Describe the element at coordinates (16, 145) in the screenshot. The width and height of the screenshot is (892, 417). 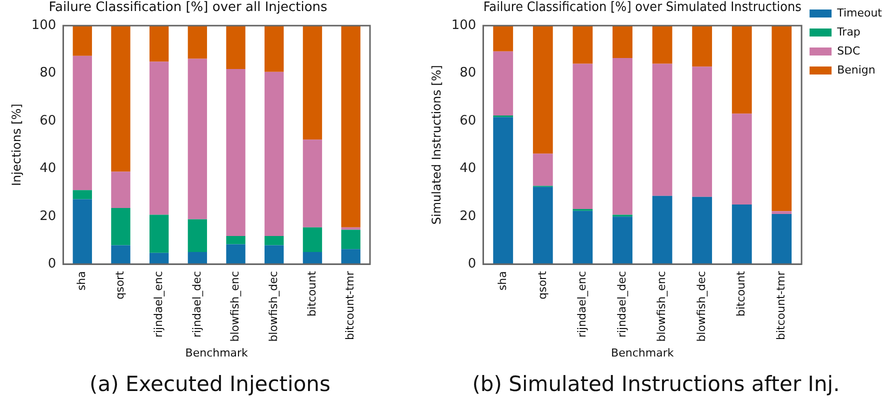
I see `y-axis-title: Injections [%]` at that location.